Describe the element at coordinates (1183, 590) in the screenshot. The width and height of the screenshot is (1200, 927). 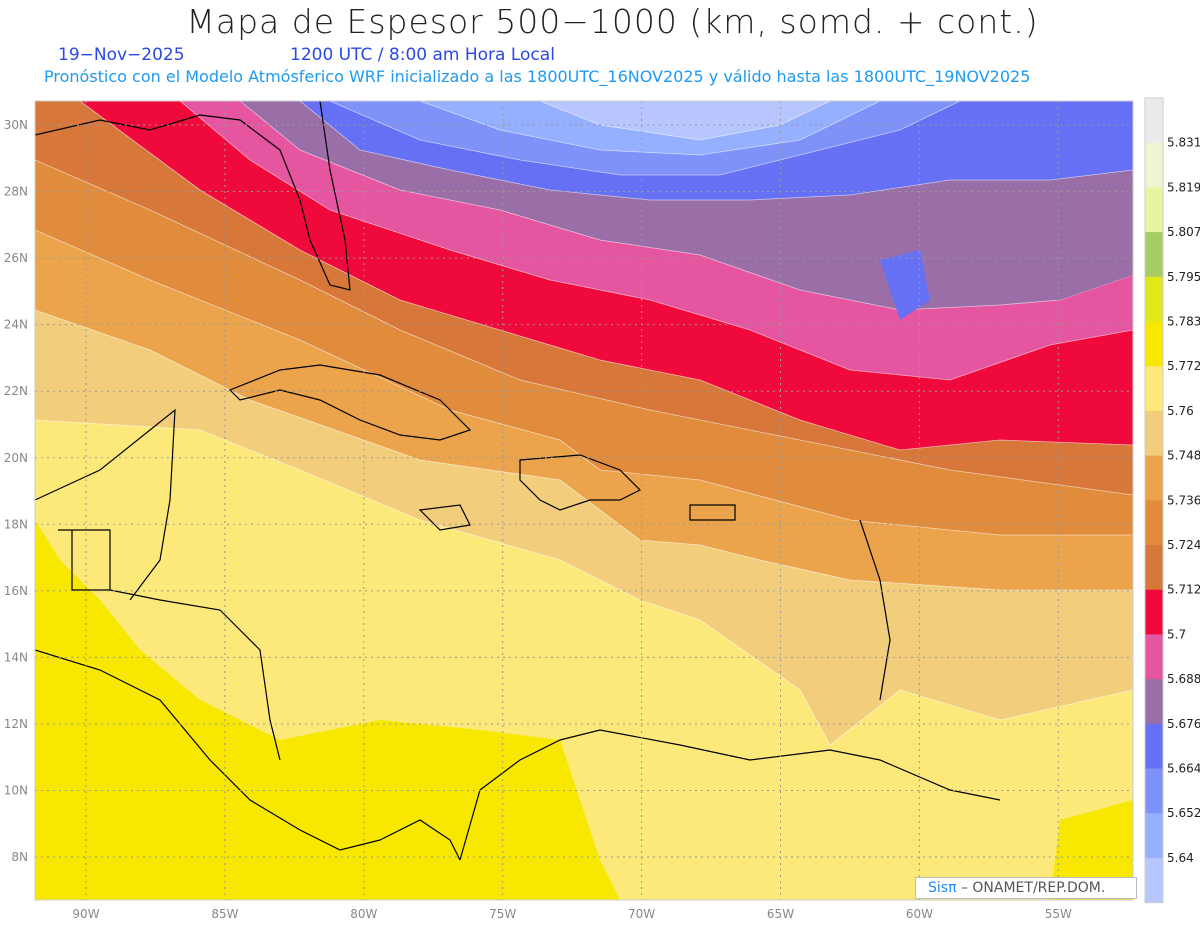
I see `colorbar-label: 5.712` at that location.